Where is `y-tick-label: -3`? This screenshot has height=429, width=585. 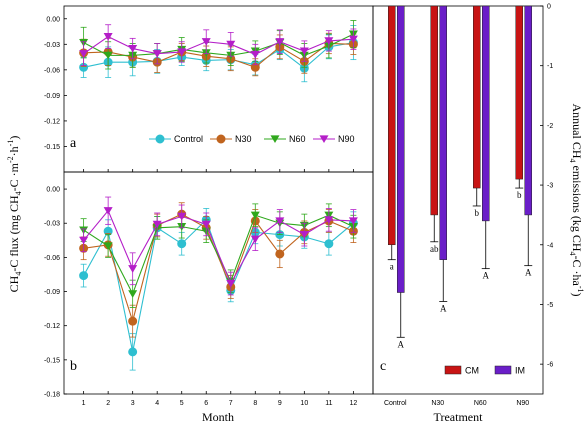 y-tick-label: -3 is located at coordinates (550, 186).